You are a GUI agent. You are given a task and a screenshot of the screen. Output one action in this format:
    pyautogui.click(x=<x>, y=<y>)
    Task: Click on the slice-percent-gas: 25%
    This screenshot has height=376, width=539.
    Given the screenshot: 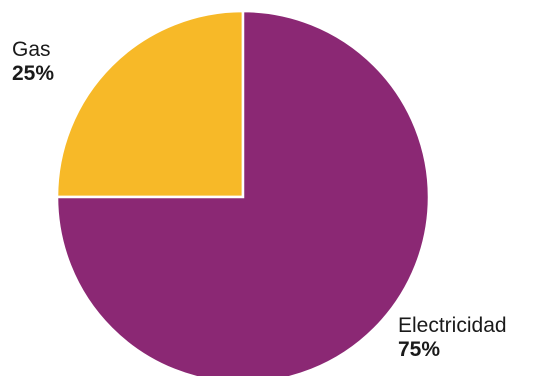 What is the action you would take?
    pyautogui.click(x=33, y=74)
    